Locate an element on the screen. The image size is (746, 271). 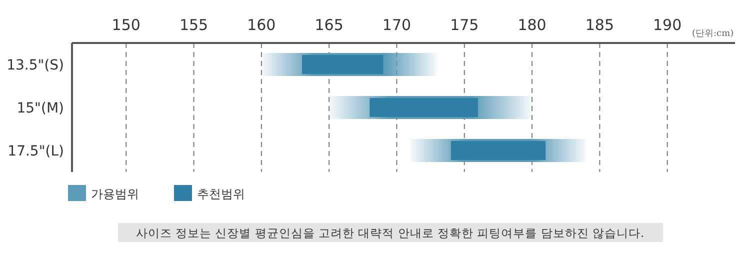
y-tick-label: 17.5"(L) is located at coordinates (36, 152).